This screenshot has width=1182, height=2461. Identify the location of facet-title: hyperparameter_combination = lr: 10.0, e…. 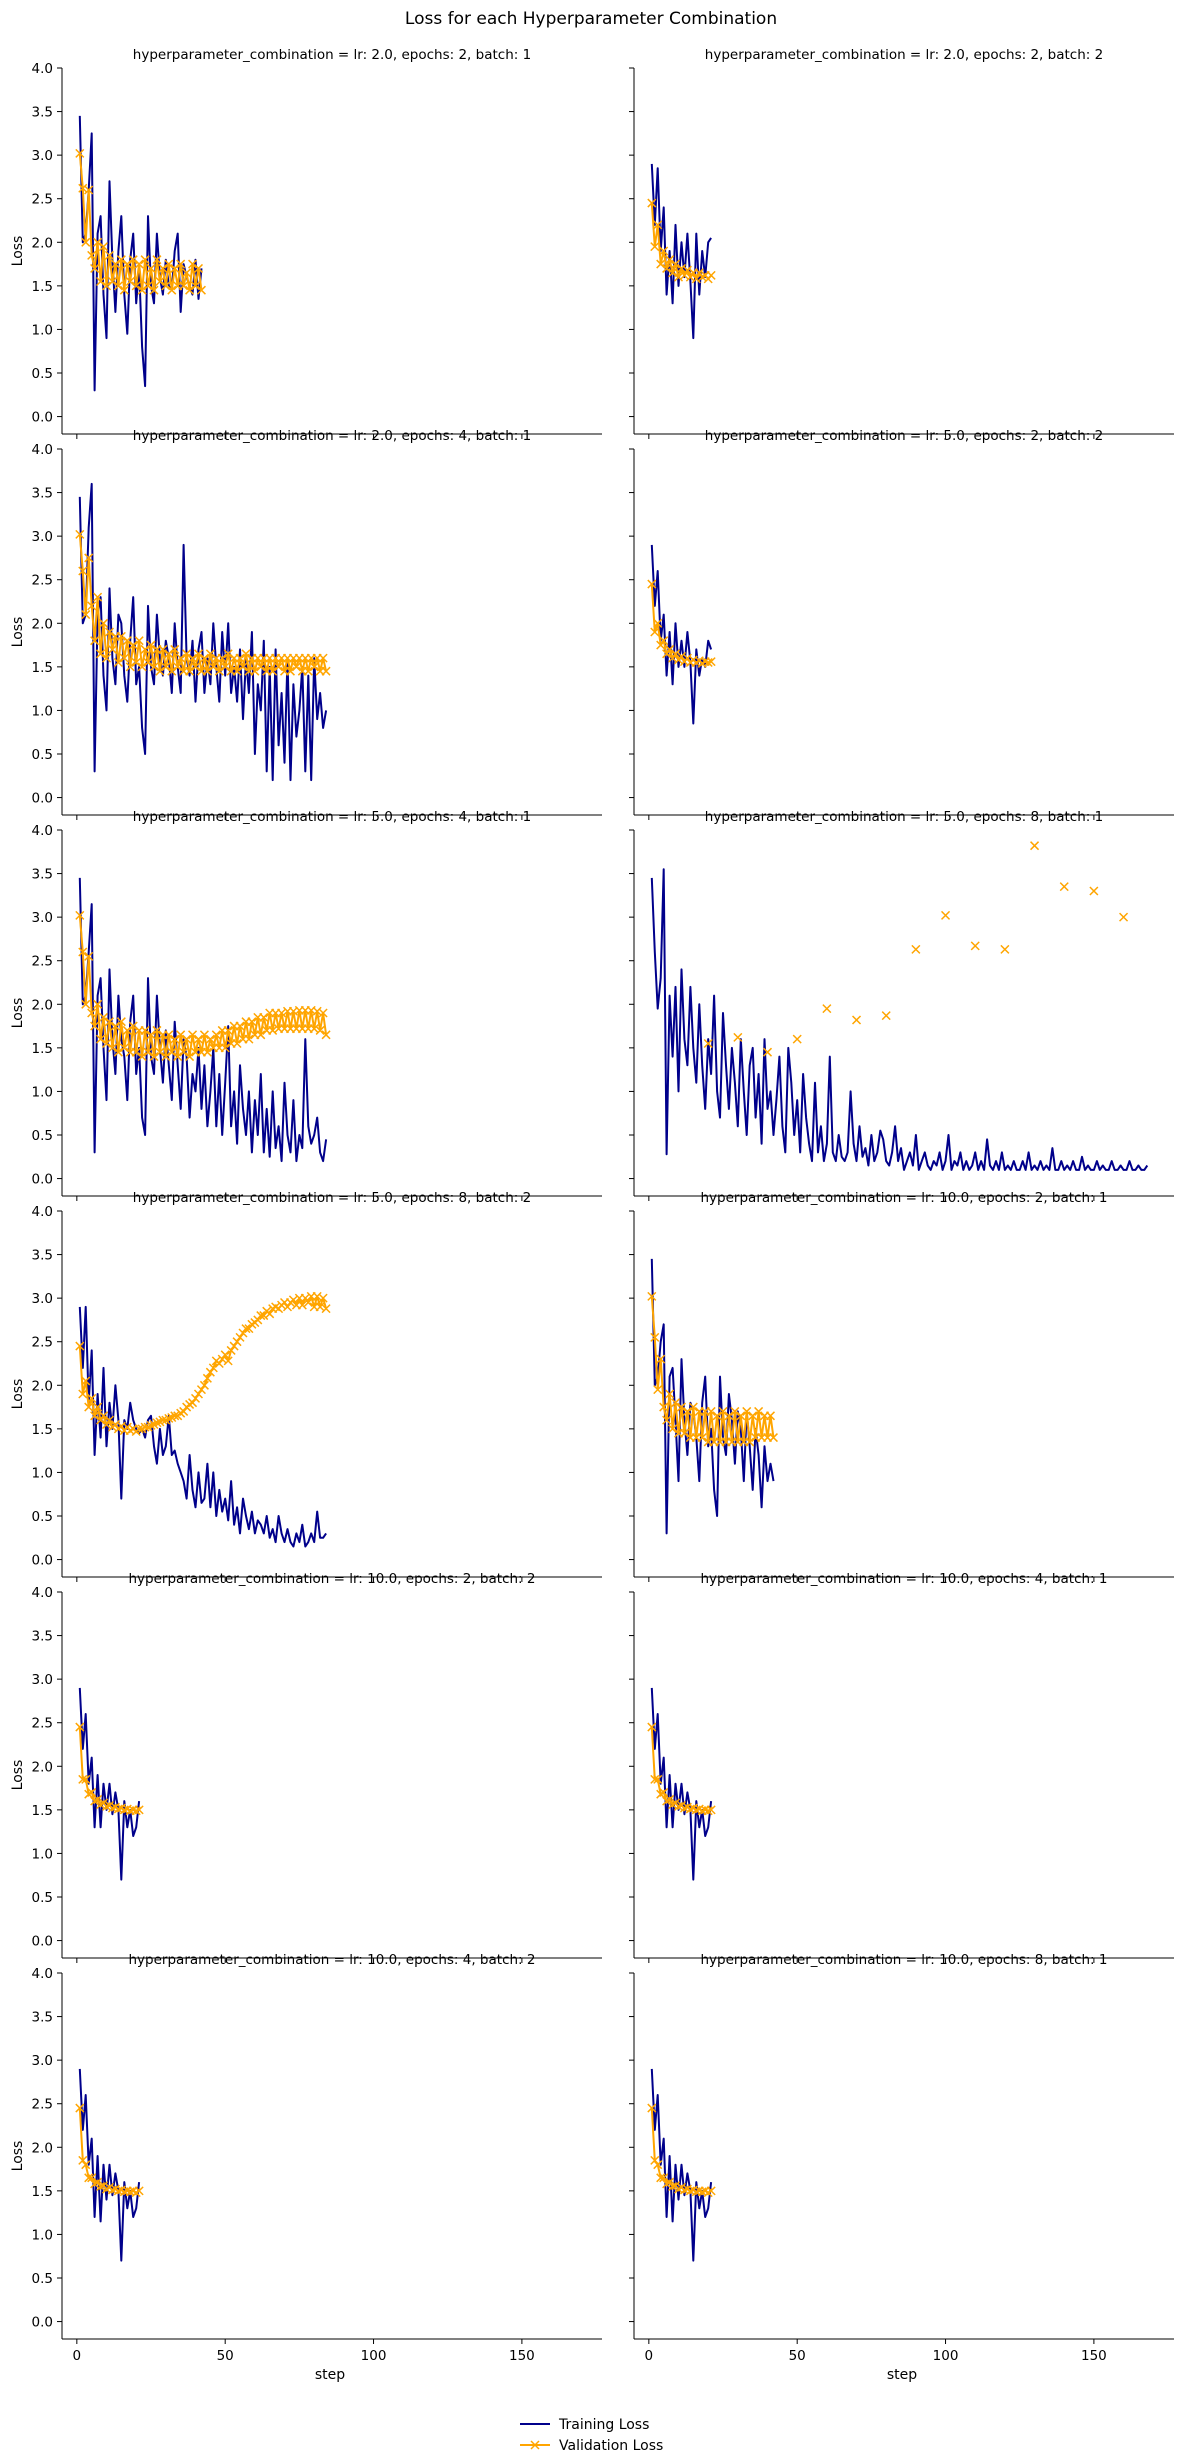
(904, 1960).